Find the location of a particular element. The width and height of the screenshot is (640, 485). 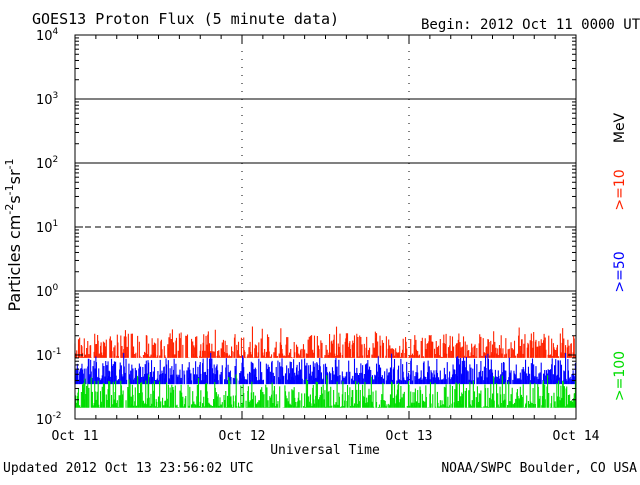

y-tick-label: 10⁻² is located at coordinates (49, 419).